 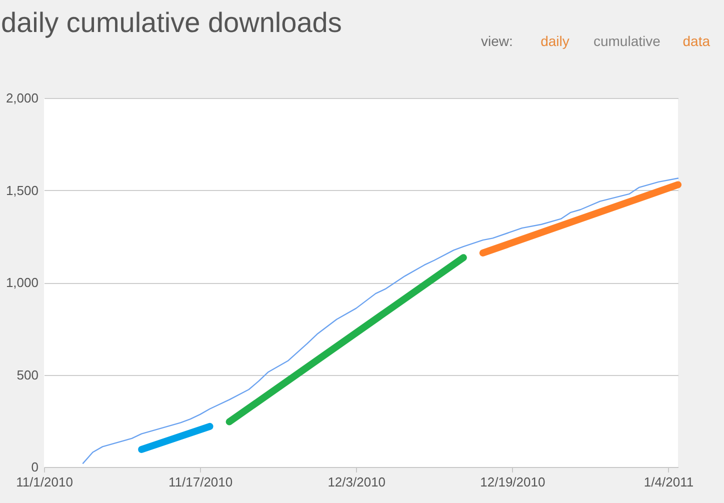 I want to click on y-tick-label: 0, so click(x=34, y=467).